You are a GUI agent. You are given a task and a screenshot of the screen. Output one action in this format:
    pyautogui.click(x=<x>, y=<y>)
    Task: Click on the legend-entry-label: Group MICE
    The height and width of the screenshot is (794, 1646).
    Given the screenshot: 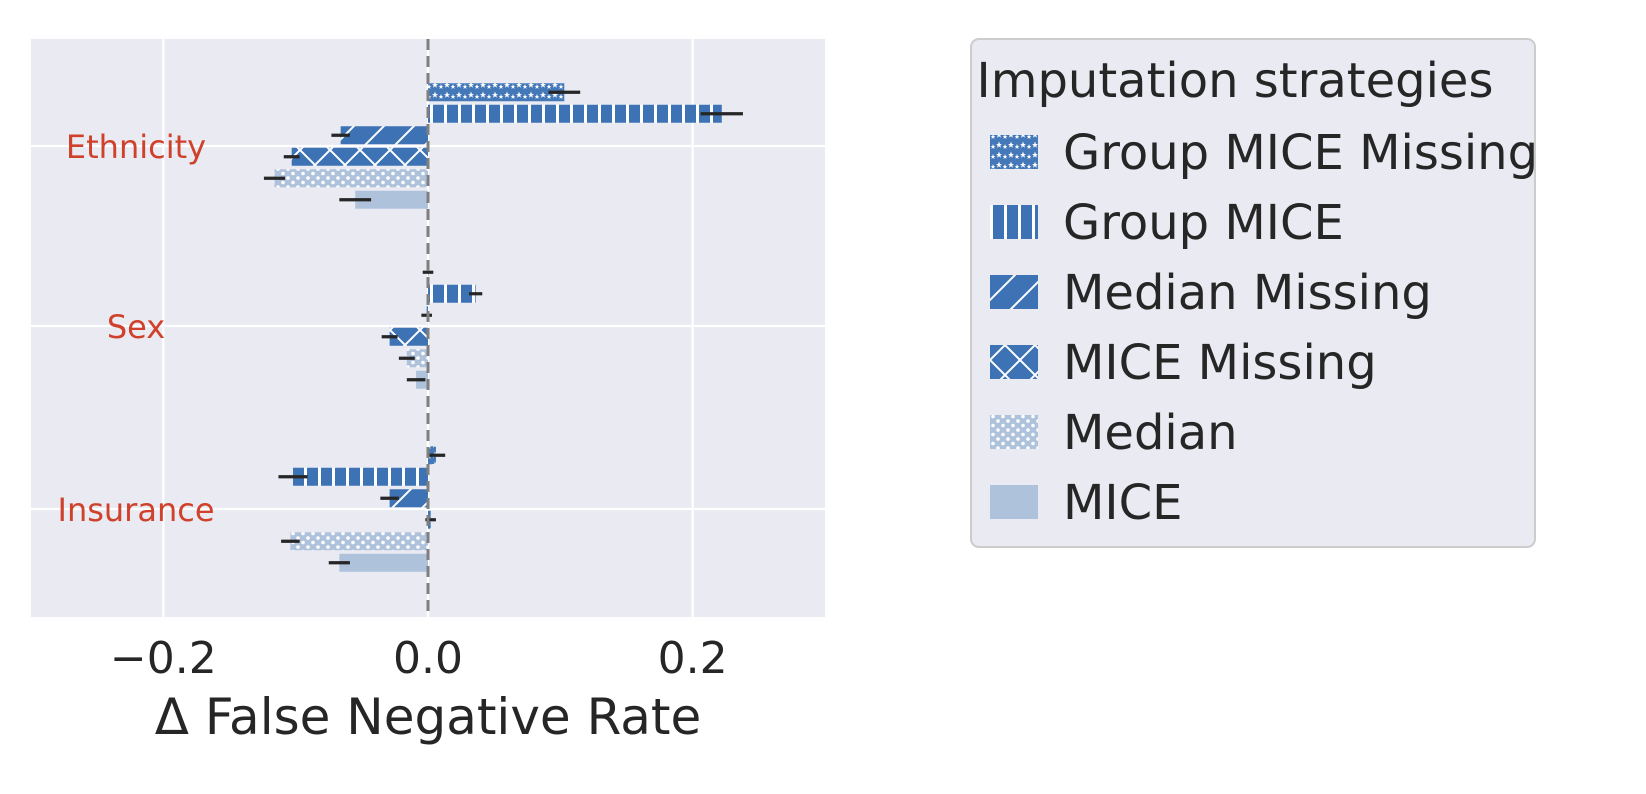 What is the action you would take?
    pyautogui.click(x=1203, y=223)
    